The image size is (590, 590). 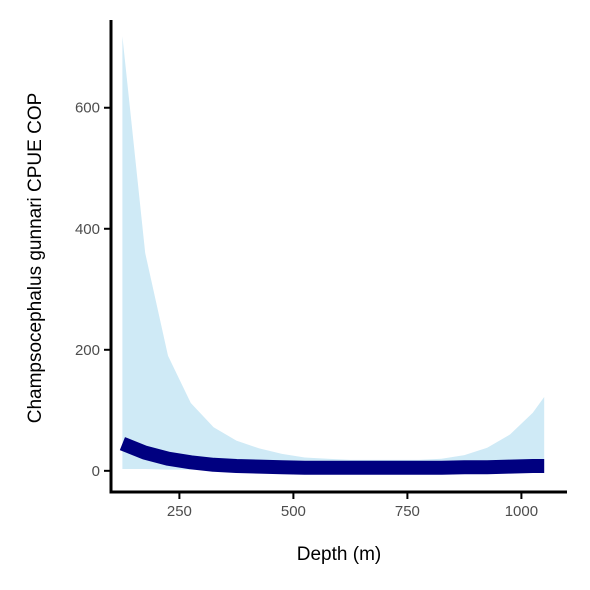 What do you see at coordinates (339, 554) in the screenshot?
I see `x-axis-title: Depth (m)` at bounding box center [339, 554].